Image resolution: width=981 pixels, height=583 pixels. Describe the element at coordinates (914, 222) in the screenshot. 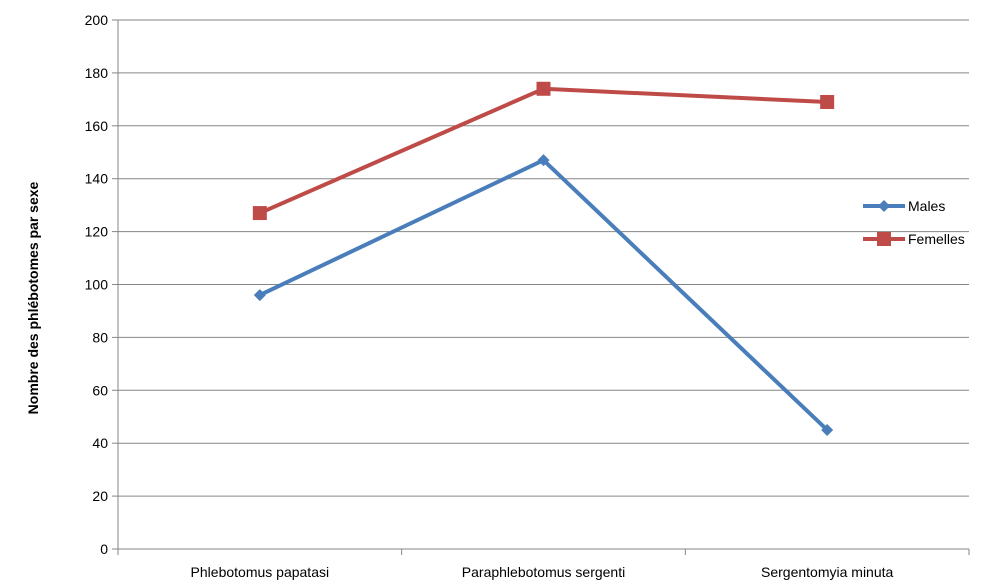

I see `legend: Males Femelles` at that location.